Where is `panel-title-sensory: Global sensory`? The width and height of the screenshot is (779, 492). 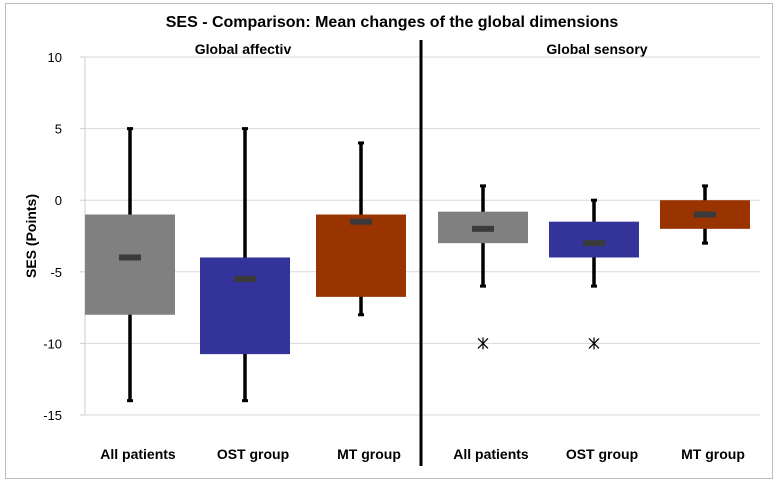 panel-title-sensory: Global sensory is located at coordinates (596, 49).